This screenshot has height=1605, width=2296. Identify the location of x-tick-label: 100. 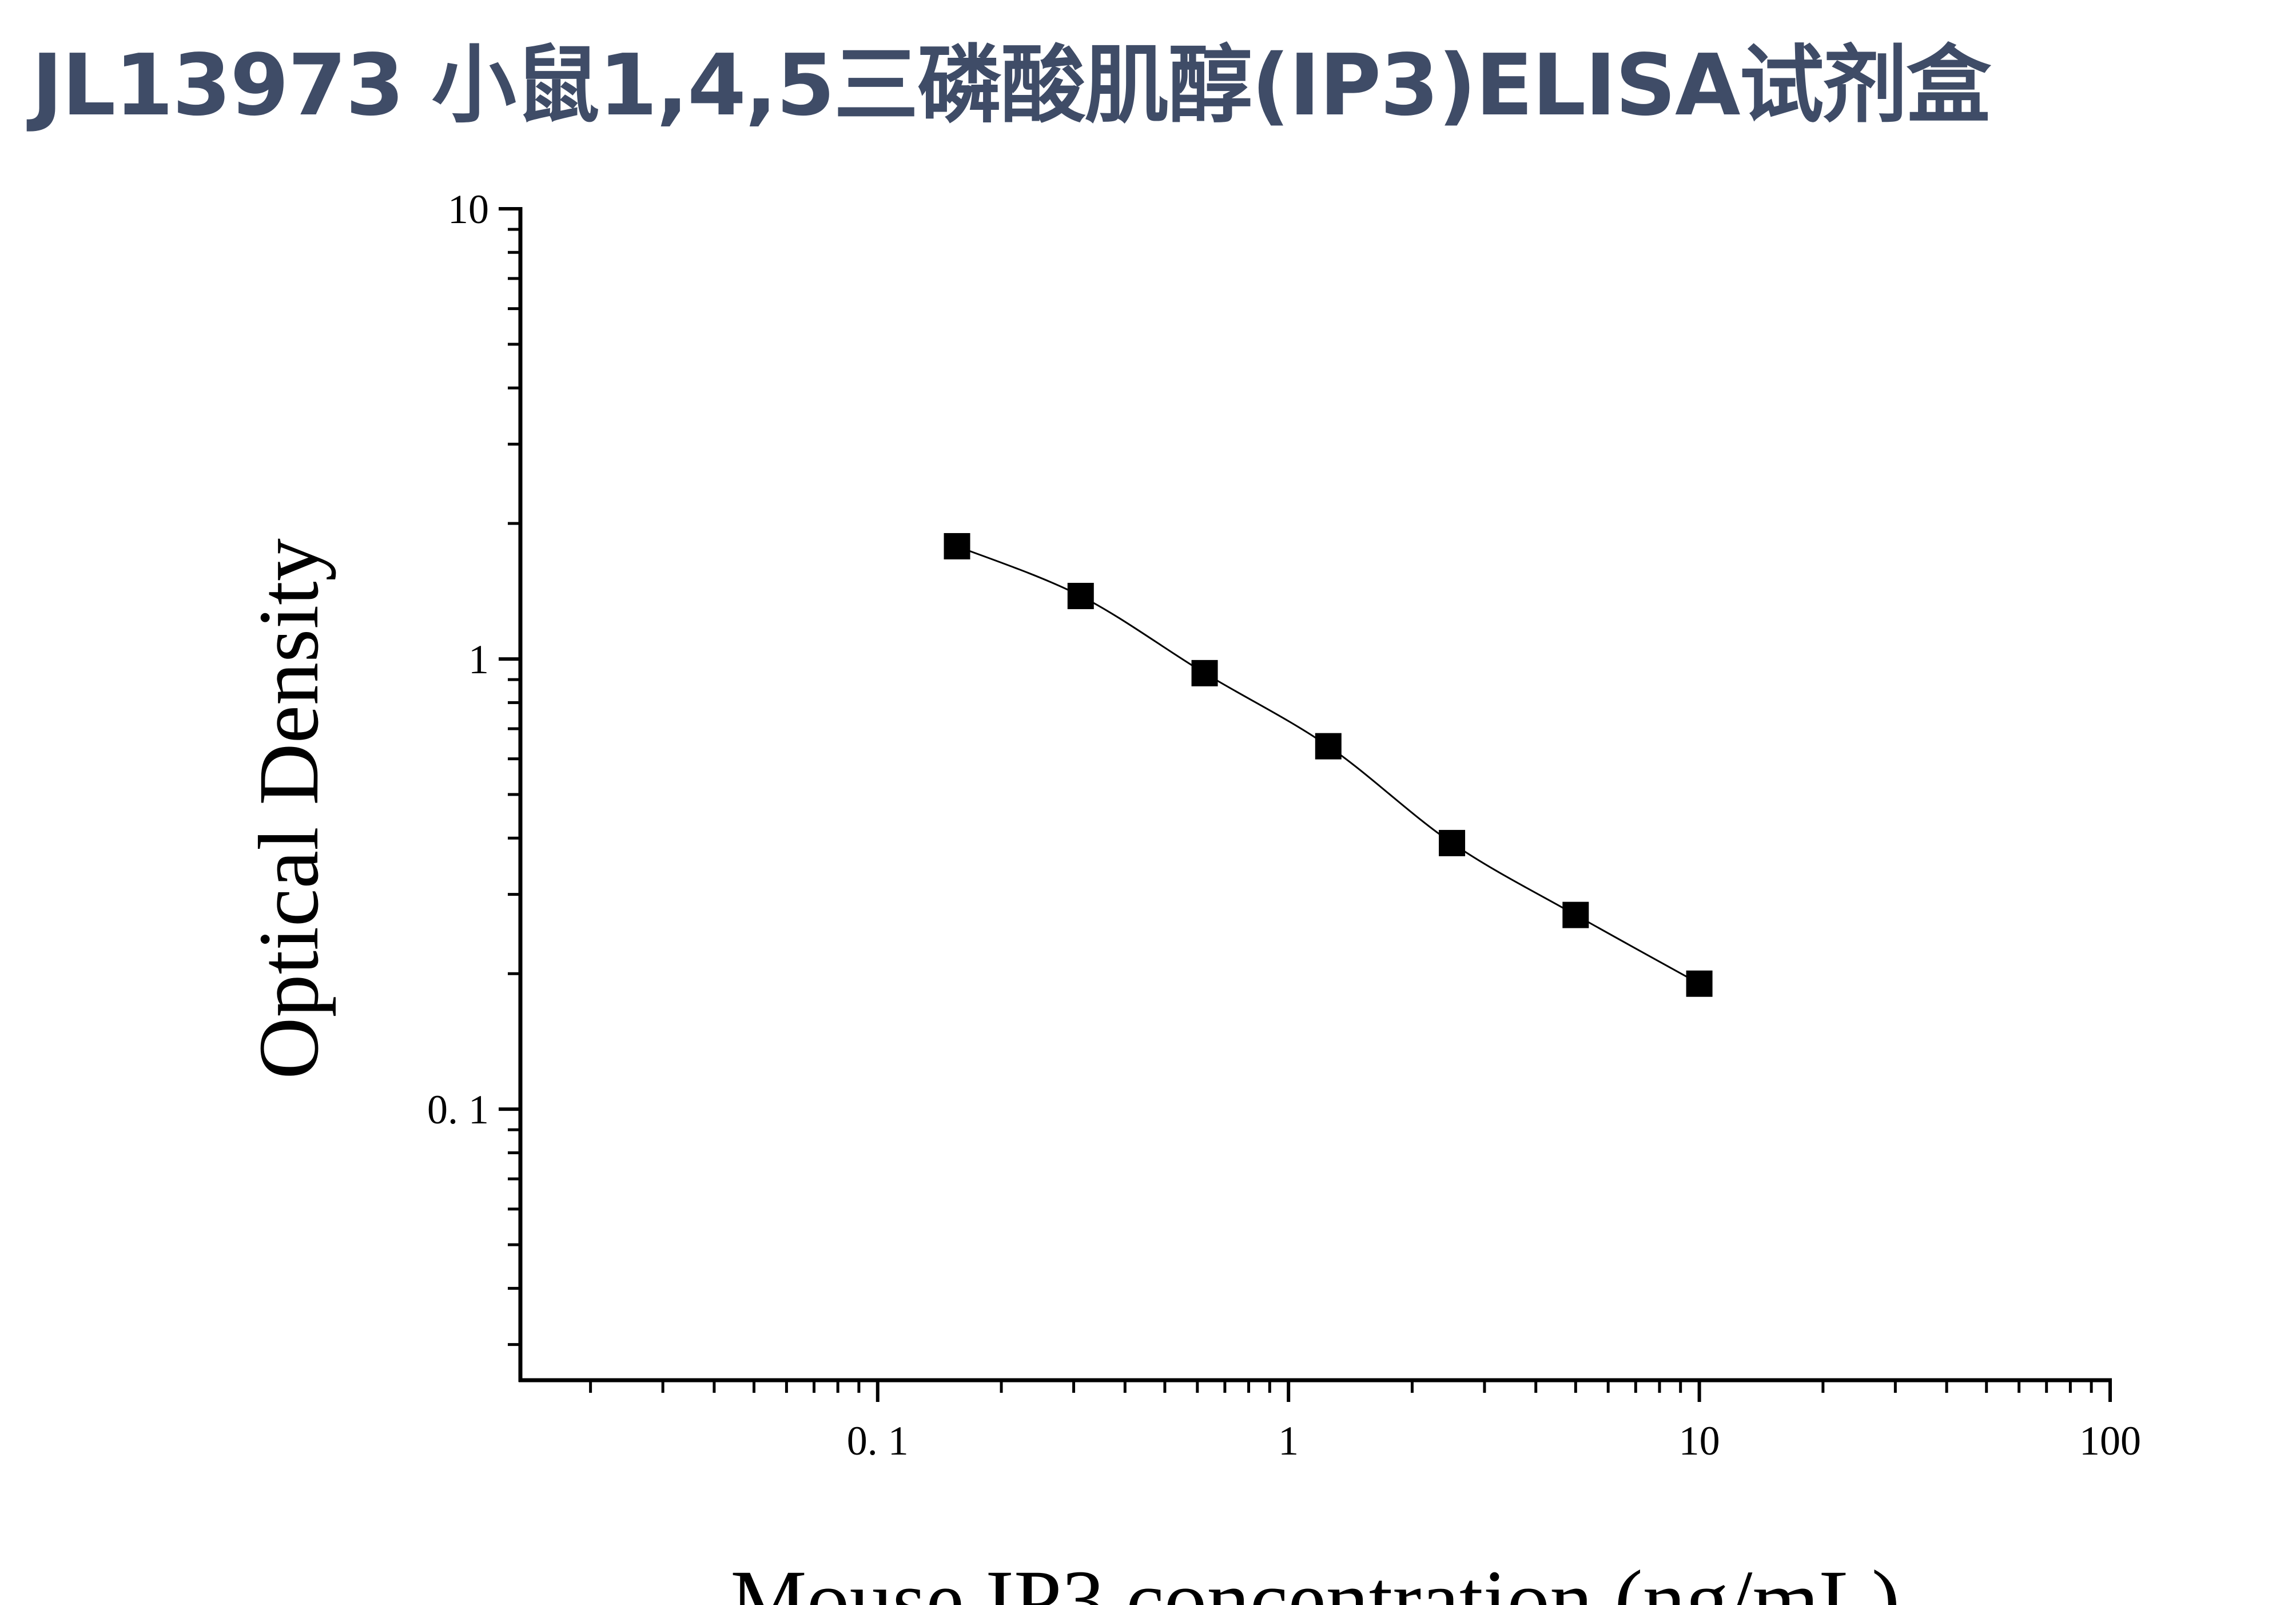
(2110, 1441).